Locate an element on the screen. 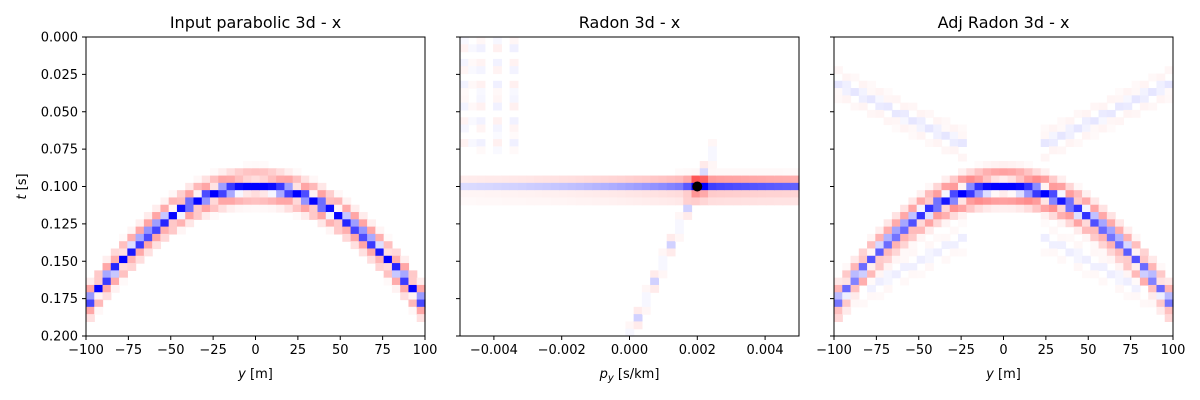  x-tick-label: −75 is located at coordinates (128, 350).